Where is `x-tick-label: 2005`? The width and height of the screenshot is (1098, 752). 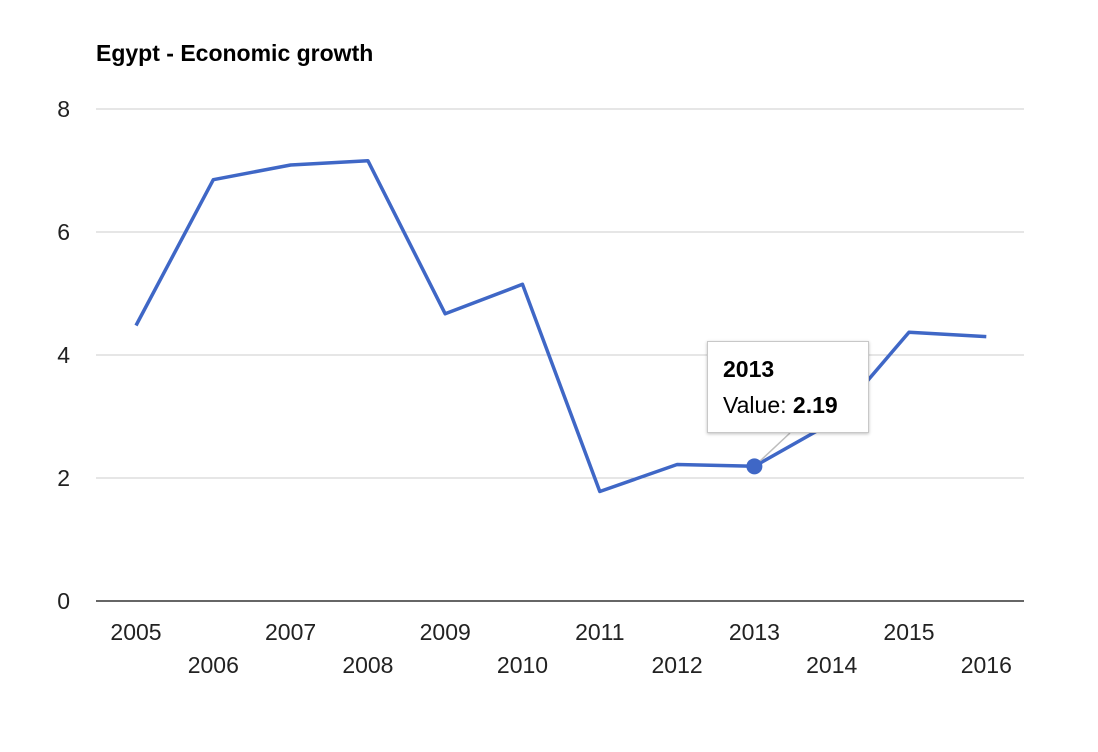
x-tick-label: 2005 is located at coordinates (135, 632).